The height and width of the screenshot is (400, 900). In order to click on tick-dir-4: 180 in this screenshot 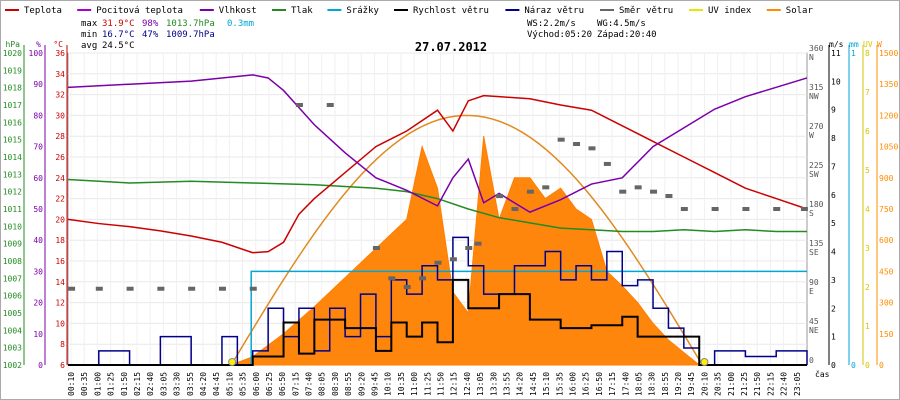, I will do `click(816, 204)`.